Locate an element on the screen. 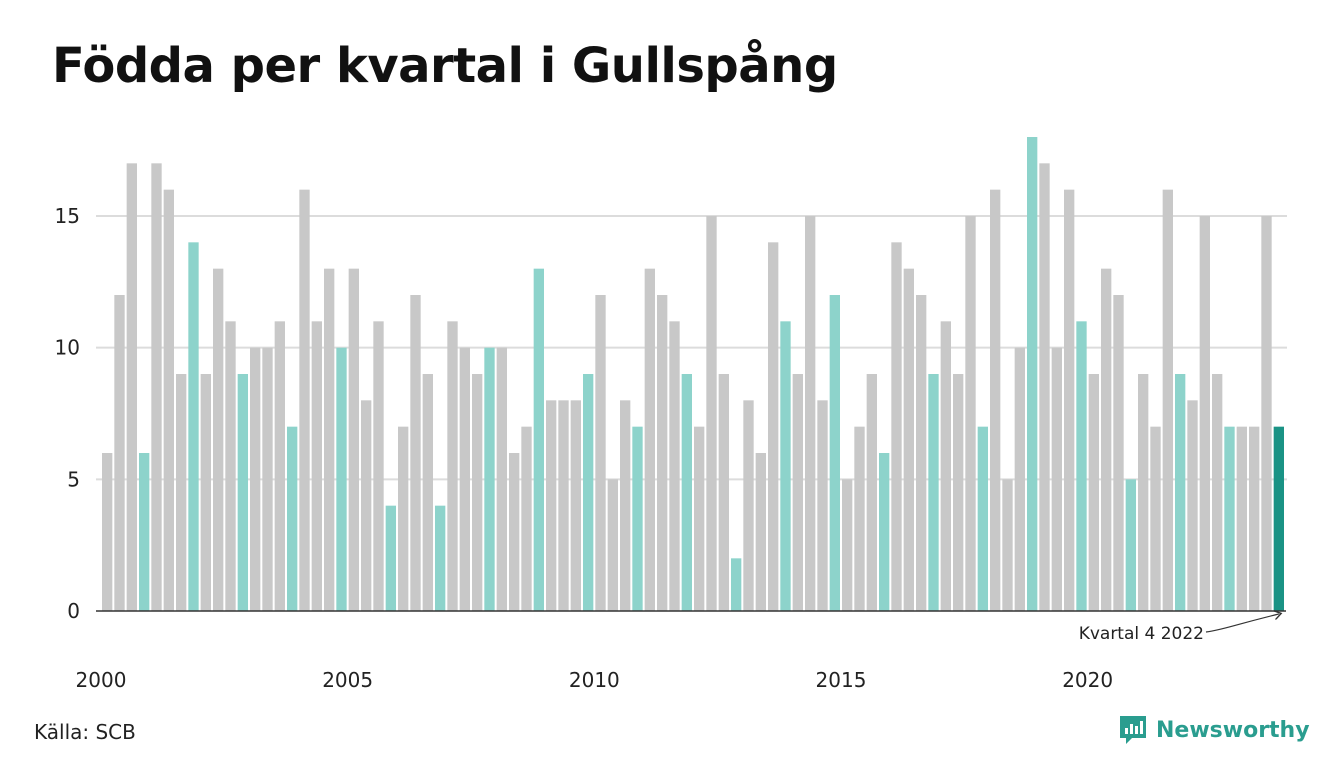  annotation-arrow is located at coordinates (1242, 623).